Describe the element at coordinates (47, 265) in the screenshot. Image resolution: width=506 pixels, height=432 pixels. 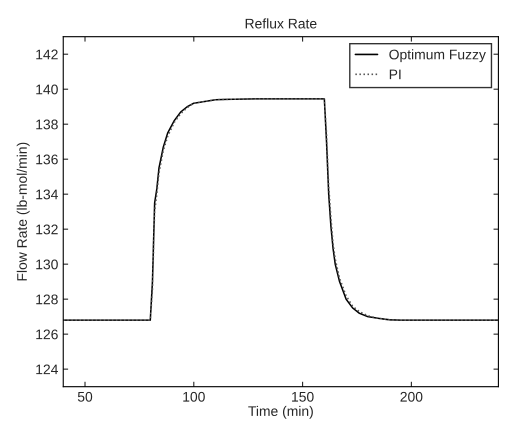
I see `y-tick-label: 130` at that location.